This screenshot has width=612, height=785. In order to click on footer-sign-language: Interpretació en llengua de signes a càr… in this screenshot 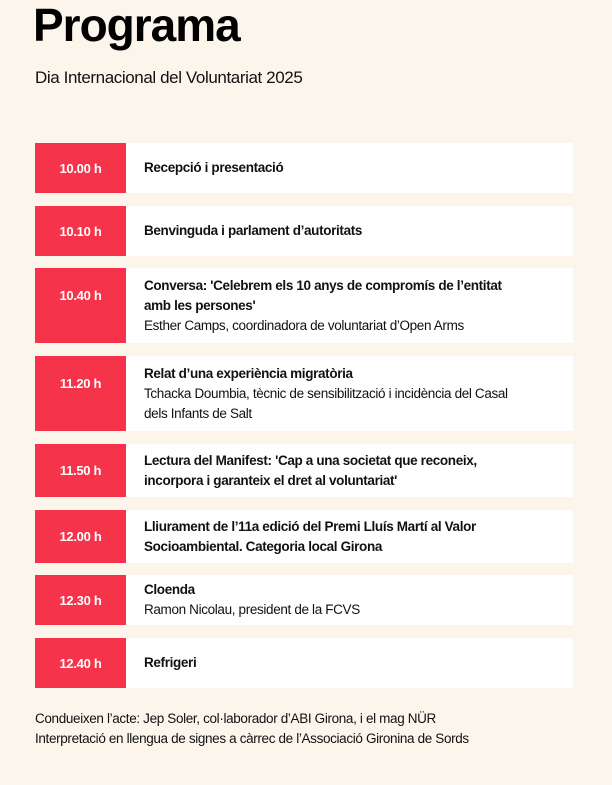, I will do `click(252, 738)`.